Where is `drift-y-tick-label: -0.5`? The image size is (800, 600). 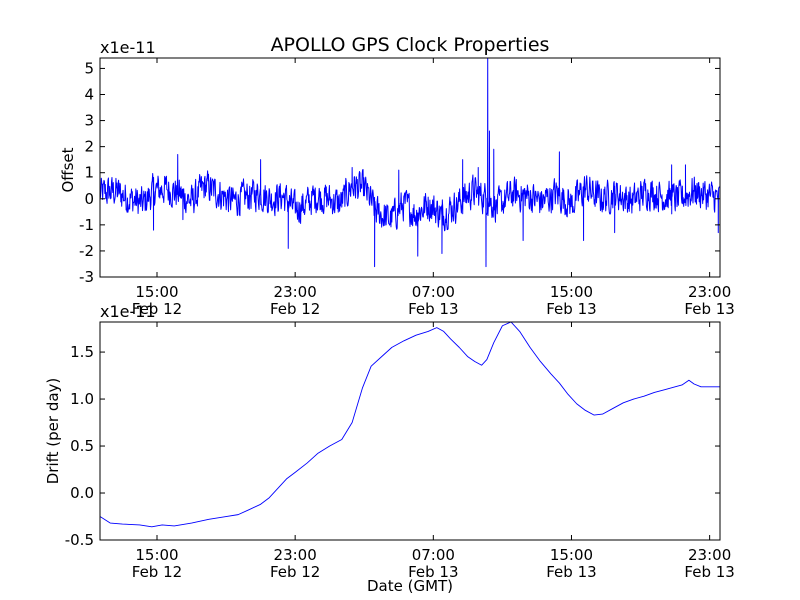 drift-y-tick-label: -0.5 is located at coordinates (79, 540).